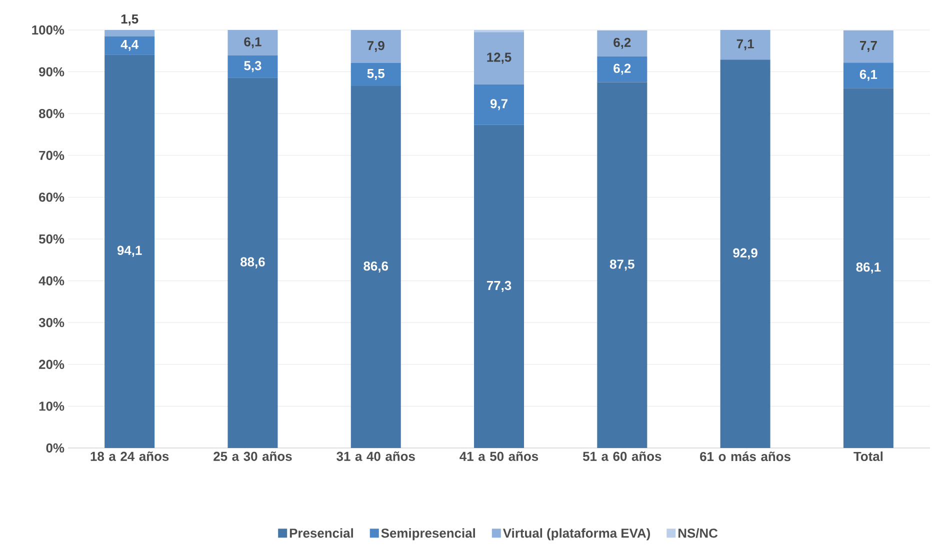 The height and width of the screenshot is (545, 941). I want to click on data-label: 7,9, so click(375, 46).